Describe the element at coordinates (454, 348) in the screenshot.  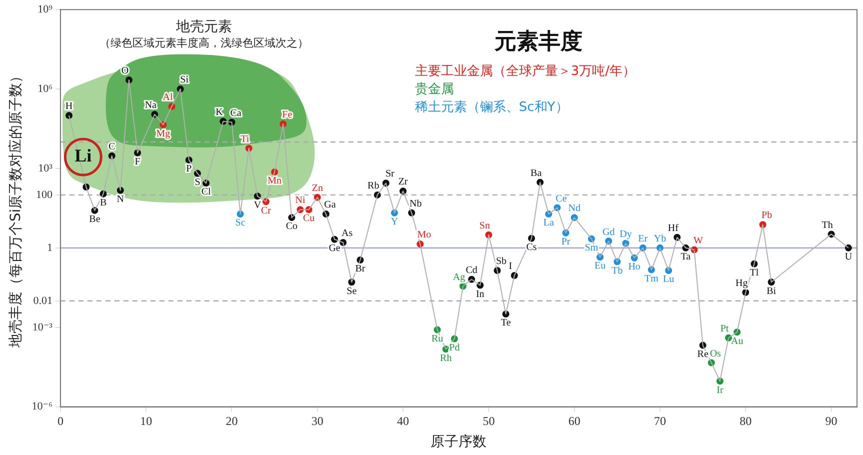
I see `annotation: Pd` at that location.